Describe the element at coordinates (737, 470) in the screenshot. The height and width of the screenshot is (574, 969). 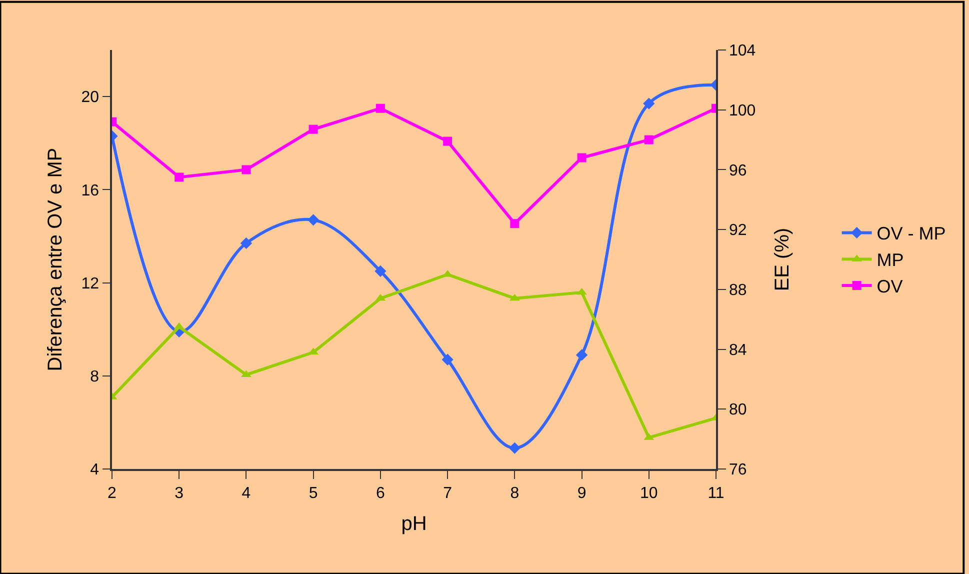
I see `y2-tick-label: 76` at that location.